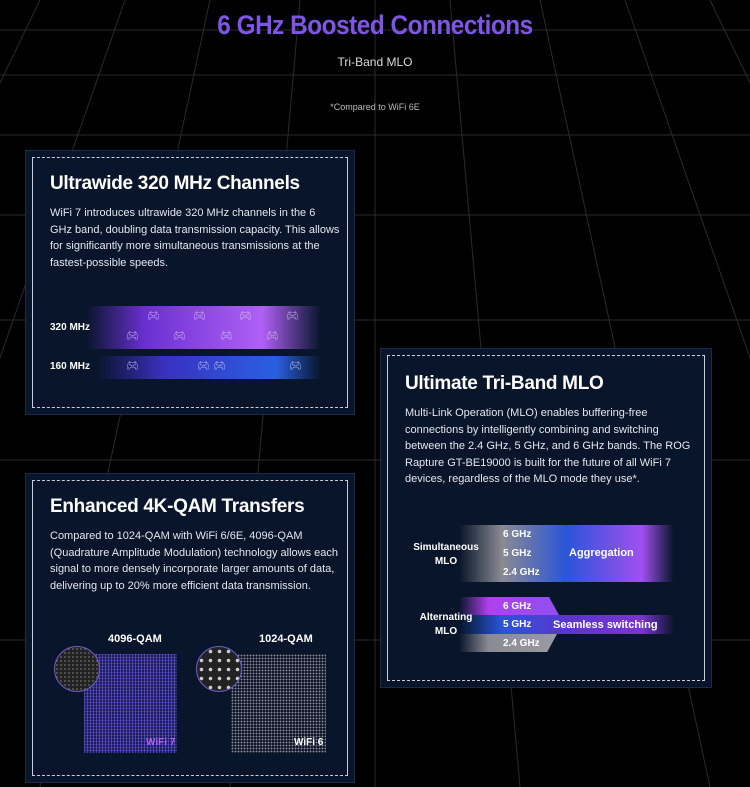 This screenshot has height=787, width=750. I want to click on card-title: Enhanced 4K-QAM Transfers, so click(177, 506).